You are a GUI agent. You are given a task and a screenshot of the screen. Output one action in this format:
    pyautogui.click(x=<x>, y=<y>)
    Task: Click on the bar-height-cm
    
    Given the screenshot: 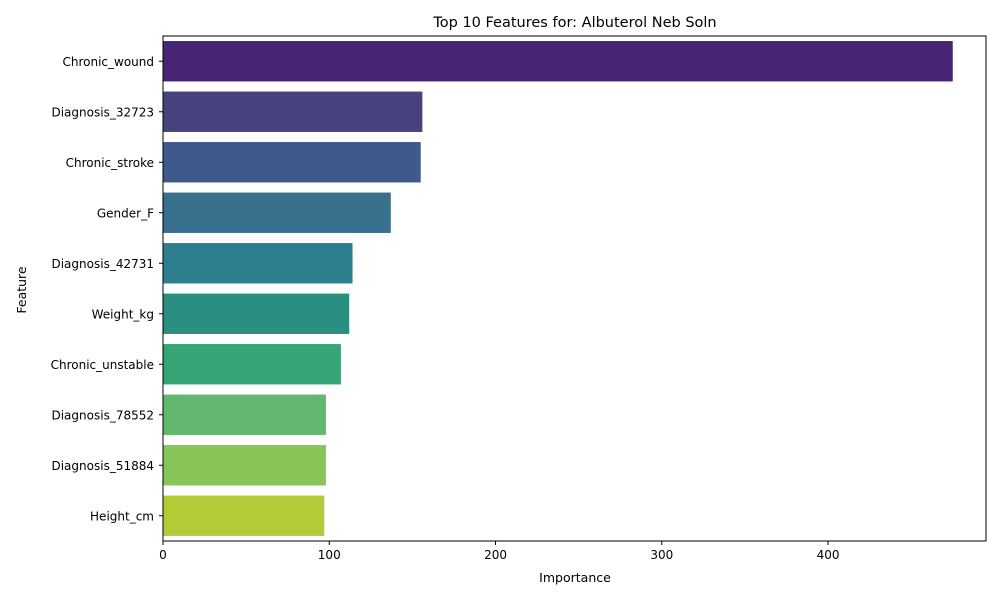 What is the action you would take?
    pyautogui.click(x=244, y=515)
    